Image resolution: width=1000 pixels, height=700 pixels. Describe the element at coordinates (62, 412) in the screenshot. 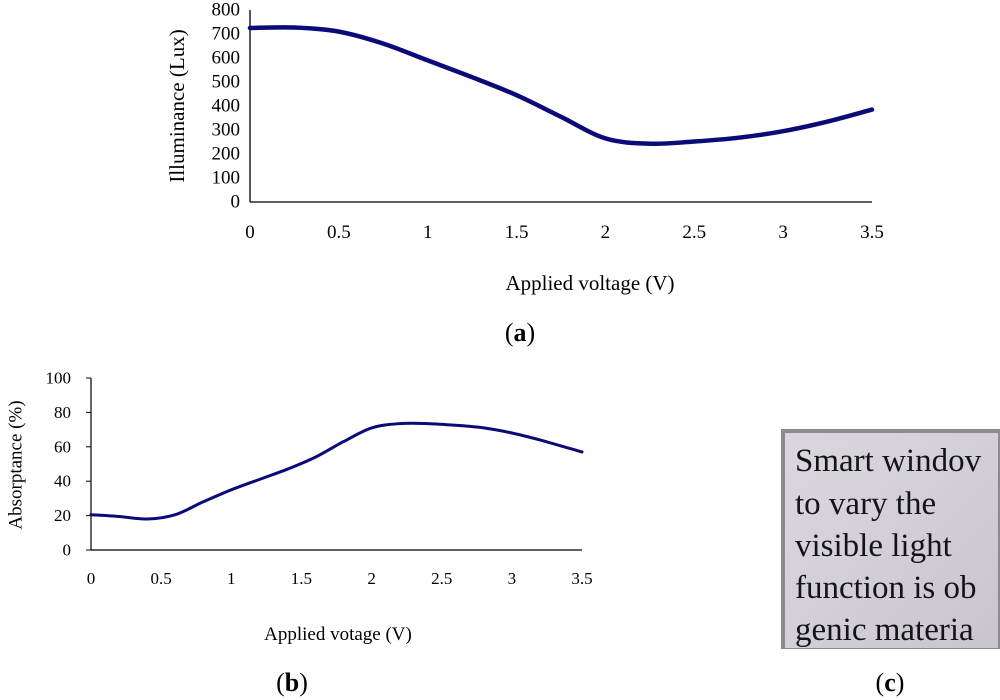

I see `chart-b-y-tick-label: 80` at that location.